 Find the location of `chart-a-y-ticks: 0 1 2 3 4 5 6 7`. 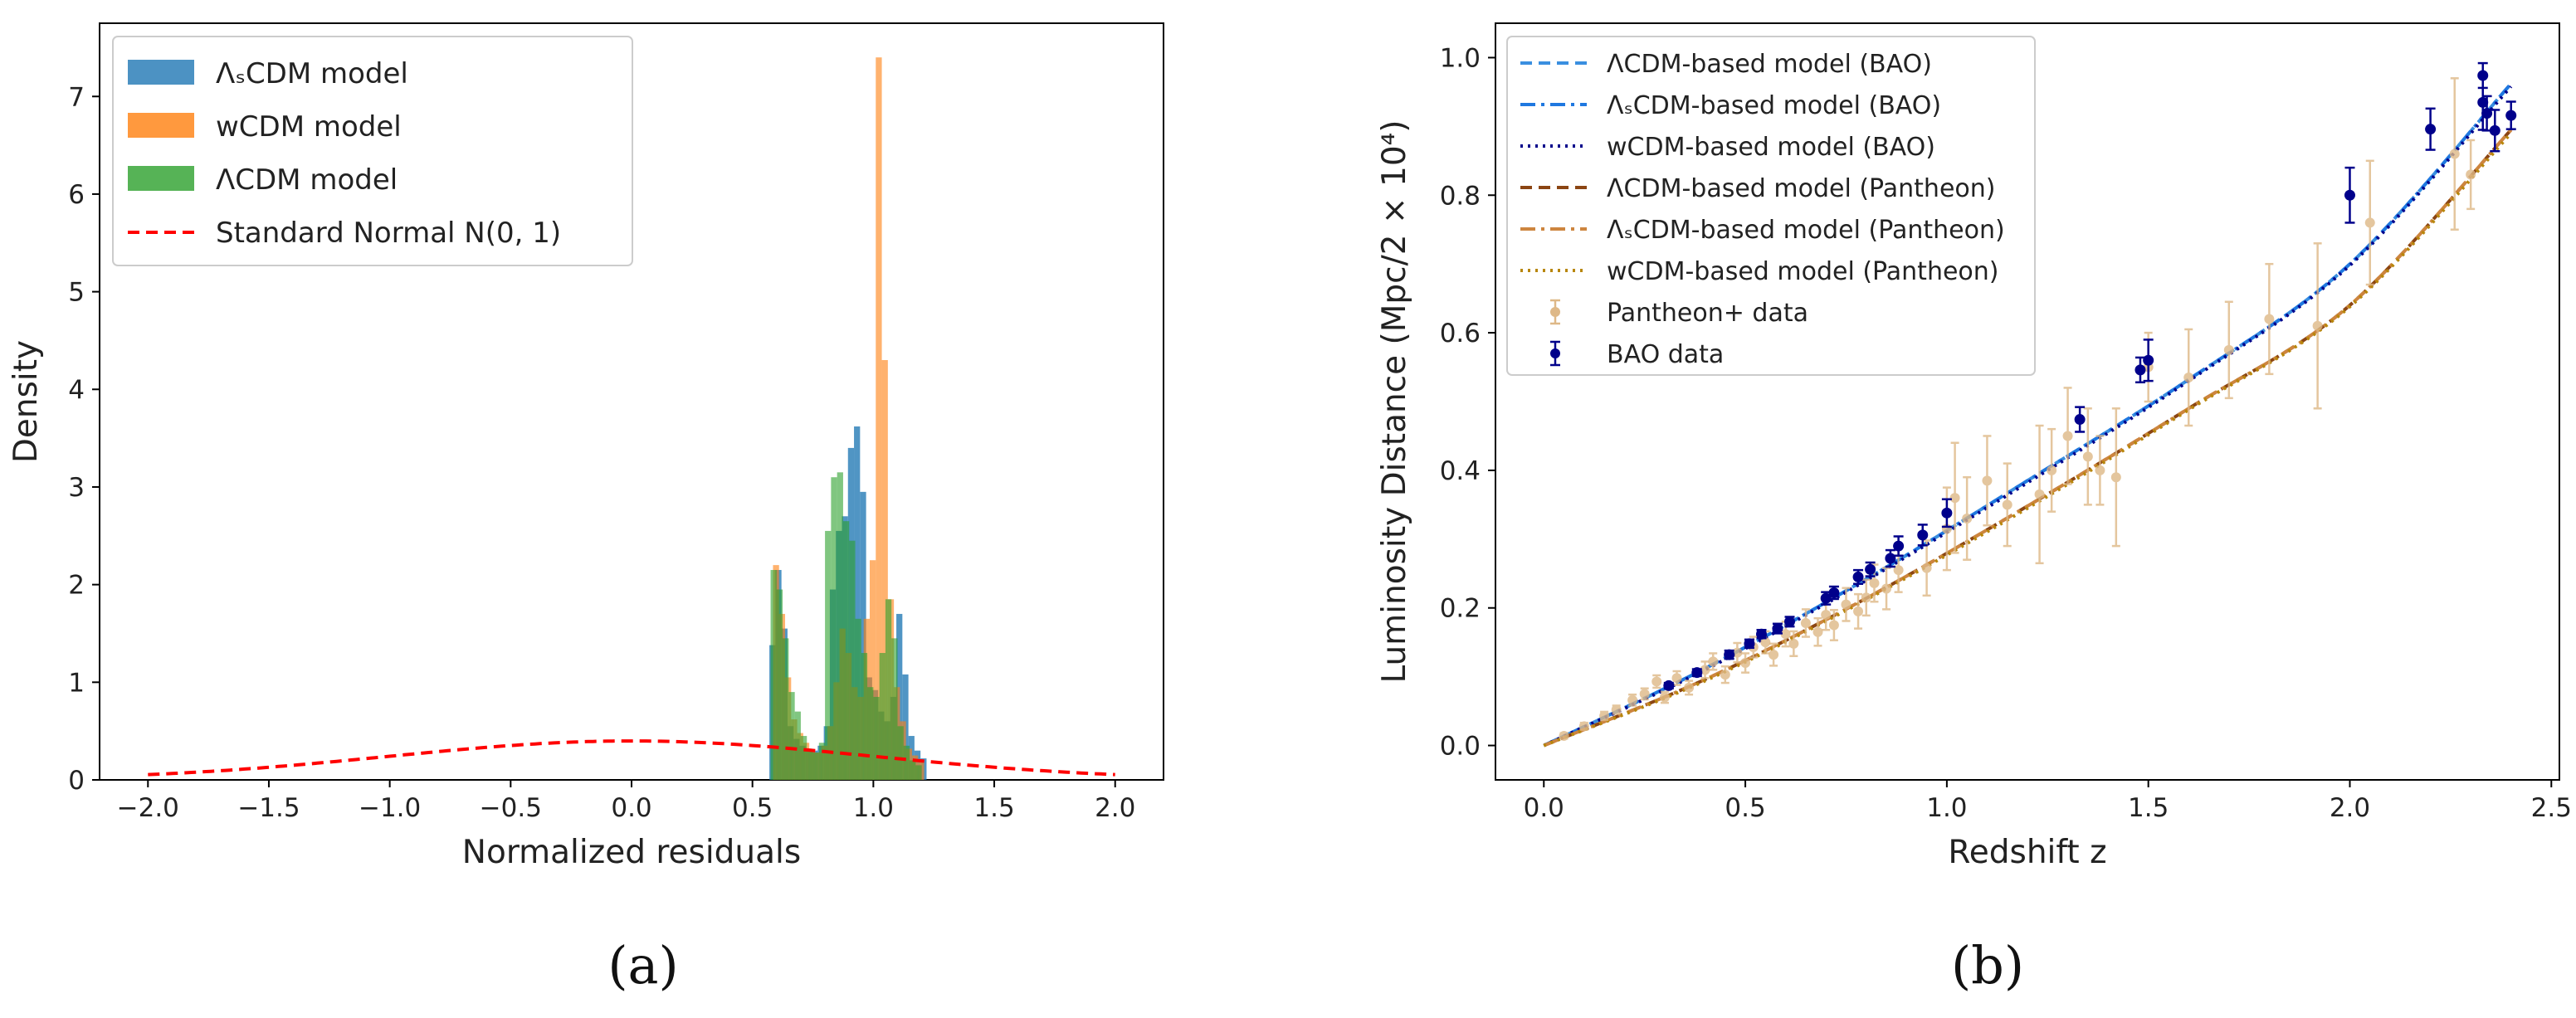

chart-a-y-ticks: 0 1 2 3 4 5 6 7 is located at coordinates (84, 439).